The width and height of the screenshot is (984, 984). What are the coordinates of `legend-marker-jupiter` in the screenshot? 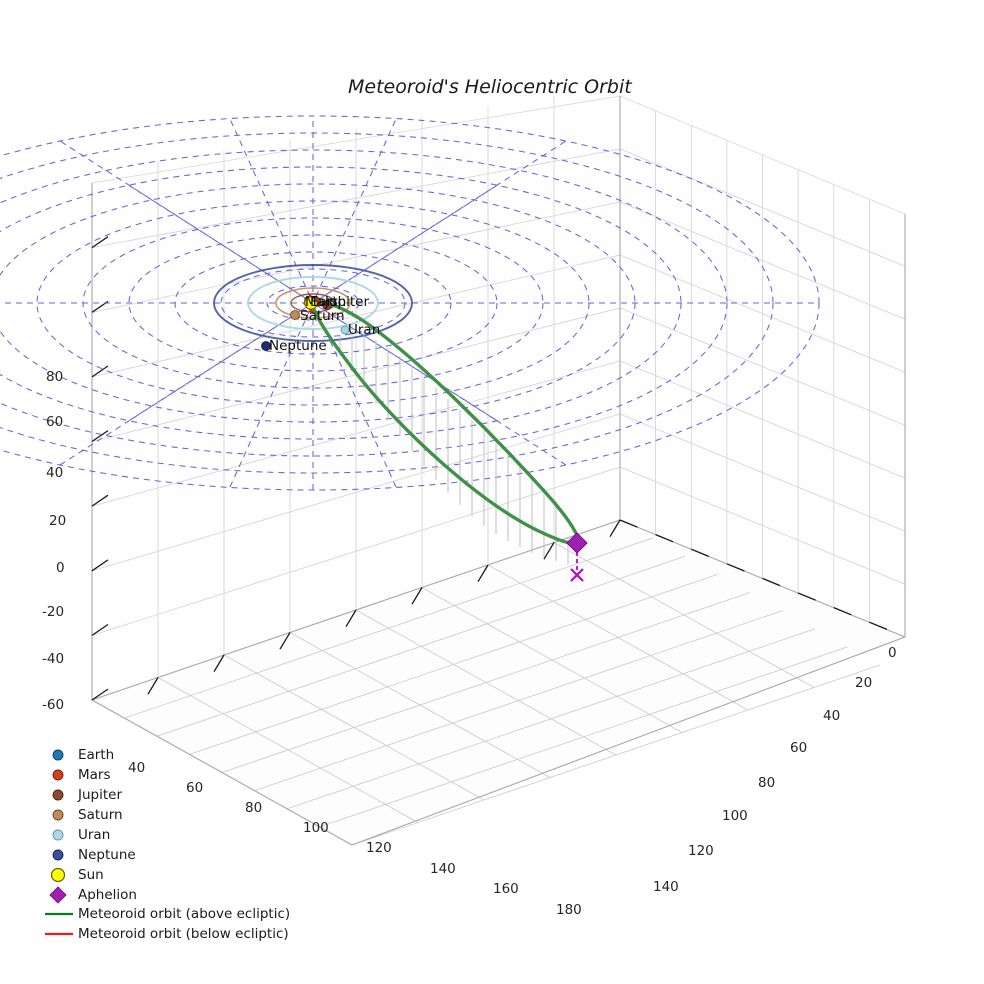 It's located at (58, 795).